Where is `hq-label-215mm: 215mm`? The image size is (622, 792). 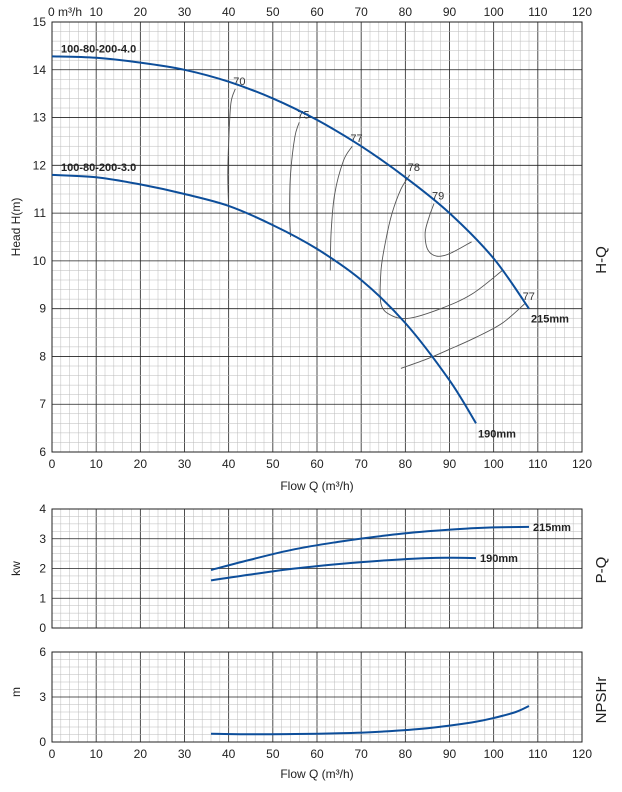 hq-label-215mm: 215mm is located at coordinates (550, 320).